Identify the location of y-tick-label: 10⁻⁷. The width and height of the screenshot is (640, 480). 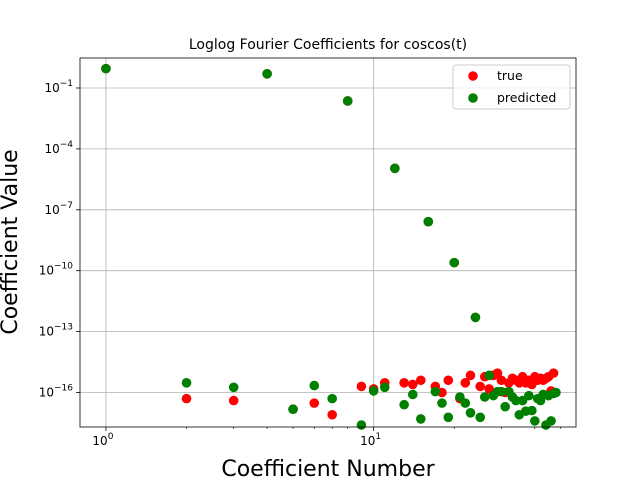
(58, 209).